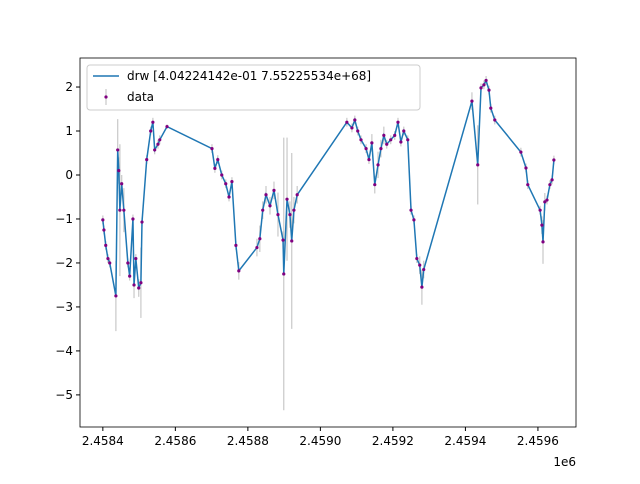 The height and width of the screenshot is (484, 640). Describe the element at coordinates (106, 97) in the screenshot. I see `legend-marker` at that location.